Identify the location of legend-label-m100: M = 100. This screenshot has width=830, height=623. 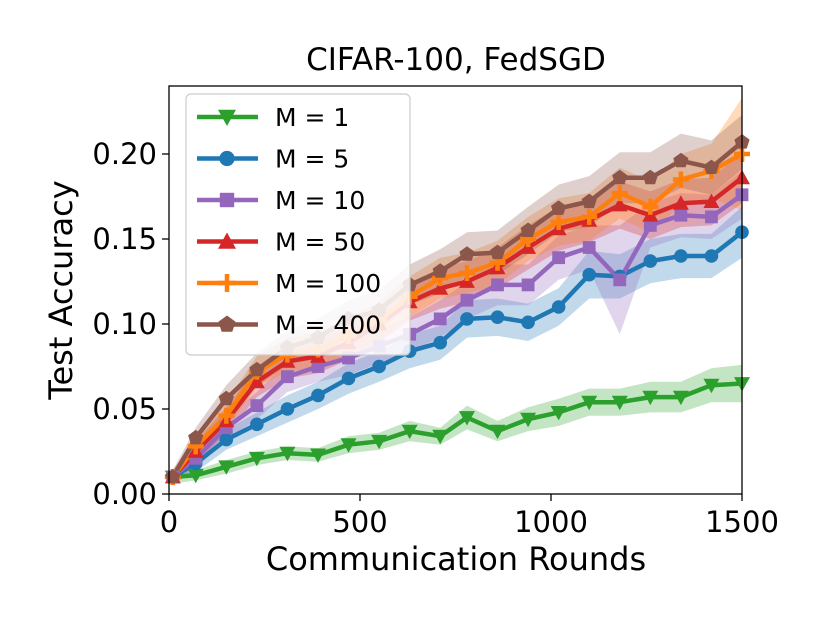
(328, 283).